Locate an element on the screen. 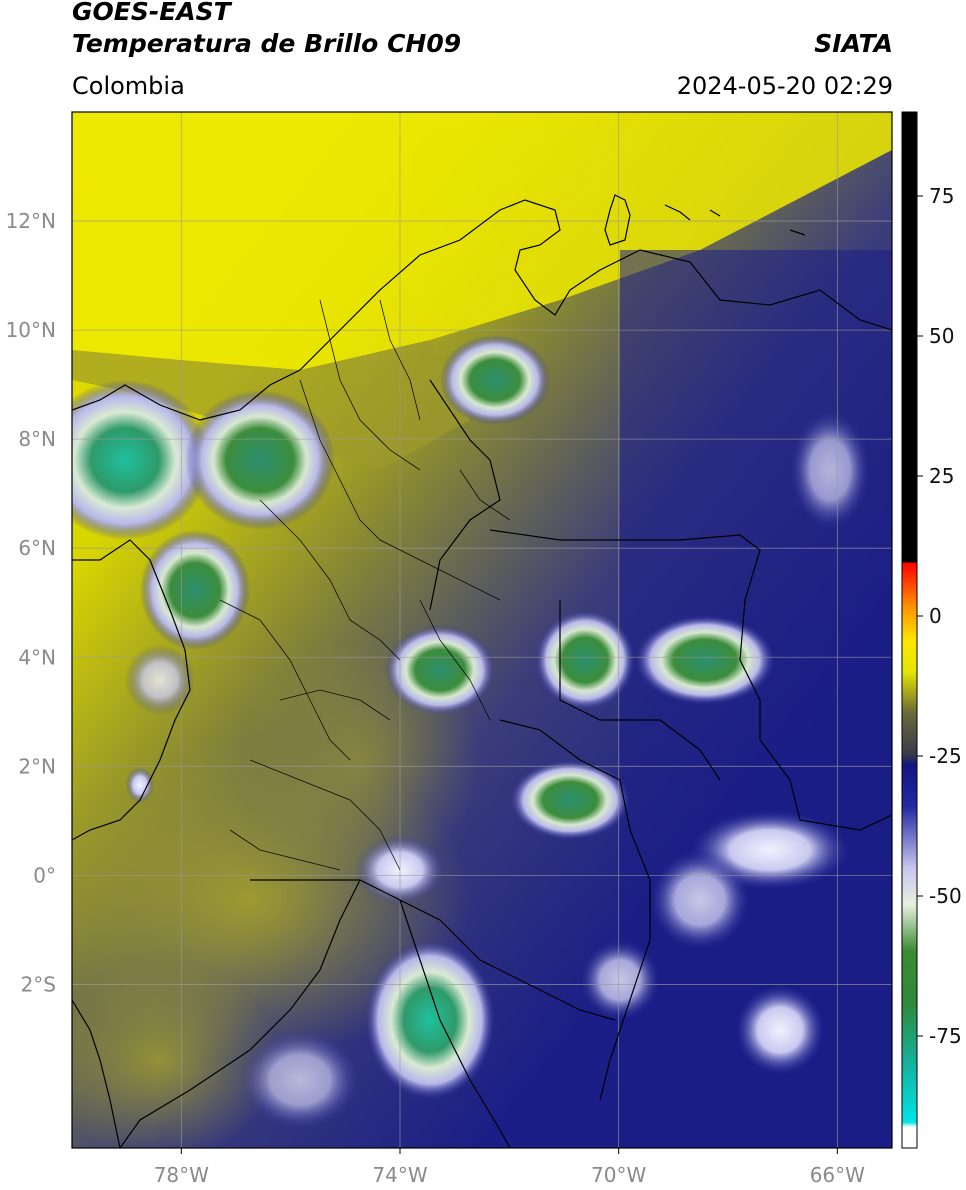 The width and height of the screenshot is (966, 1190). y-tick-label: 12°N is located at coordinates (31, 221).